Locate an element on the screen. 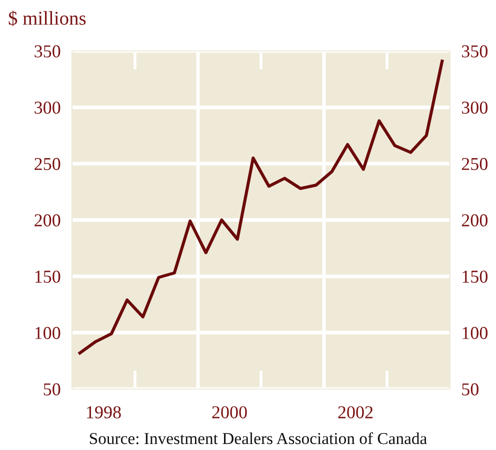 The height and width of the screenshot is (450, 496). y2-tick-label: 100 is located at coordinates (475, 333).